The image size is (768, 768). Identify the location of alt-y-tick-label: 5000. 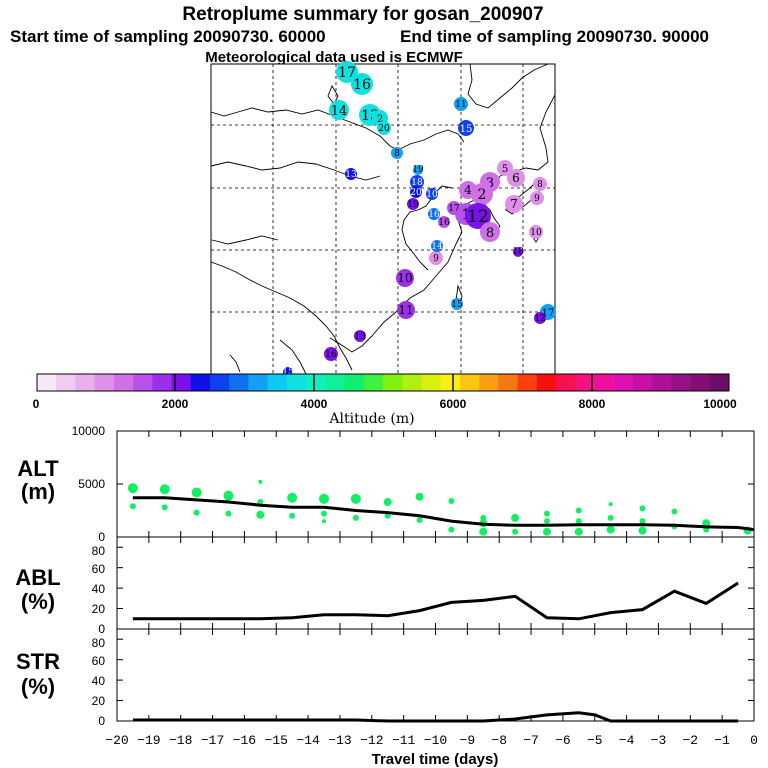
(91, 484).